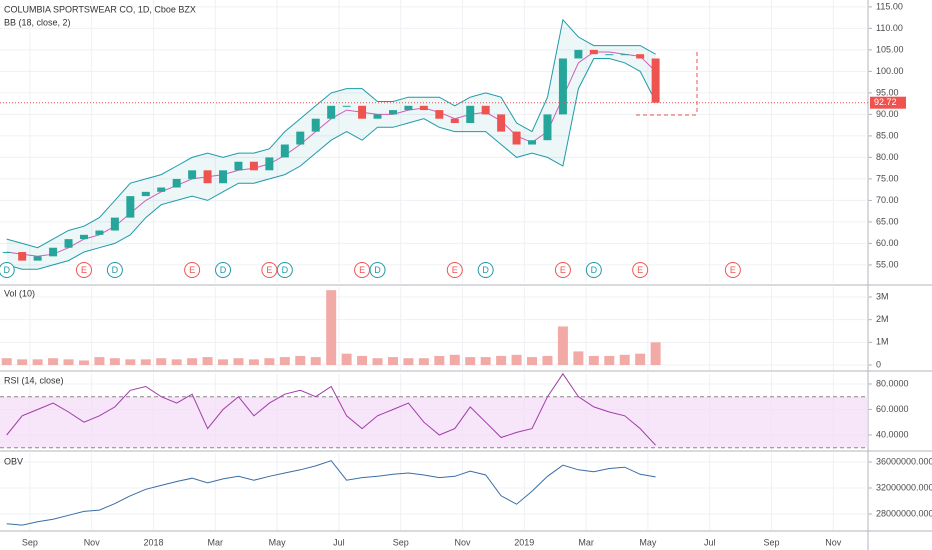  I want to click on rsi-band, so click(434, 422).